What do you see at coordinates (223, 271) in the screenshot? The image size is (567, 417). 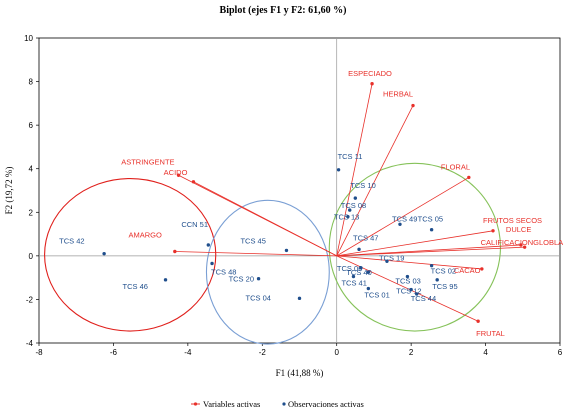 I see `observation-label: TCS 48` at bounding box center [223, 271].